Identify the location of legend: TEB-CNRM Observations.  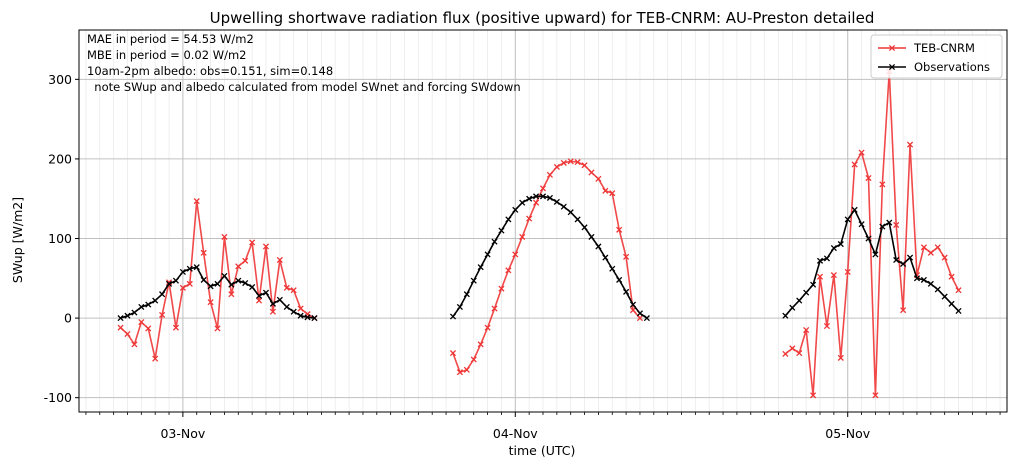
(936, 56).